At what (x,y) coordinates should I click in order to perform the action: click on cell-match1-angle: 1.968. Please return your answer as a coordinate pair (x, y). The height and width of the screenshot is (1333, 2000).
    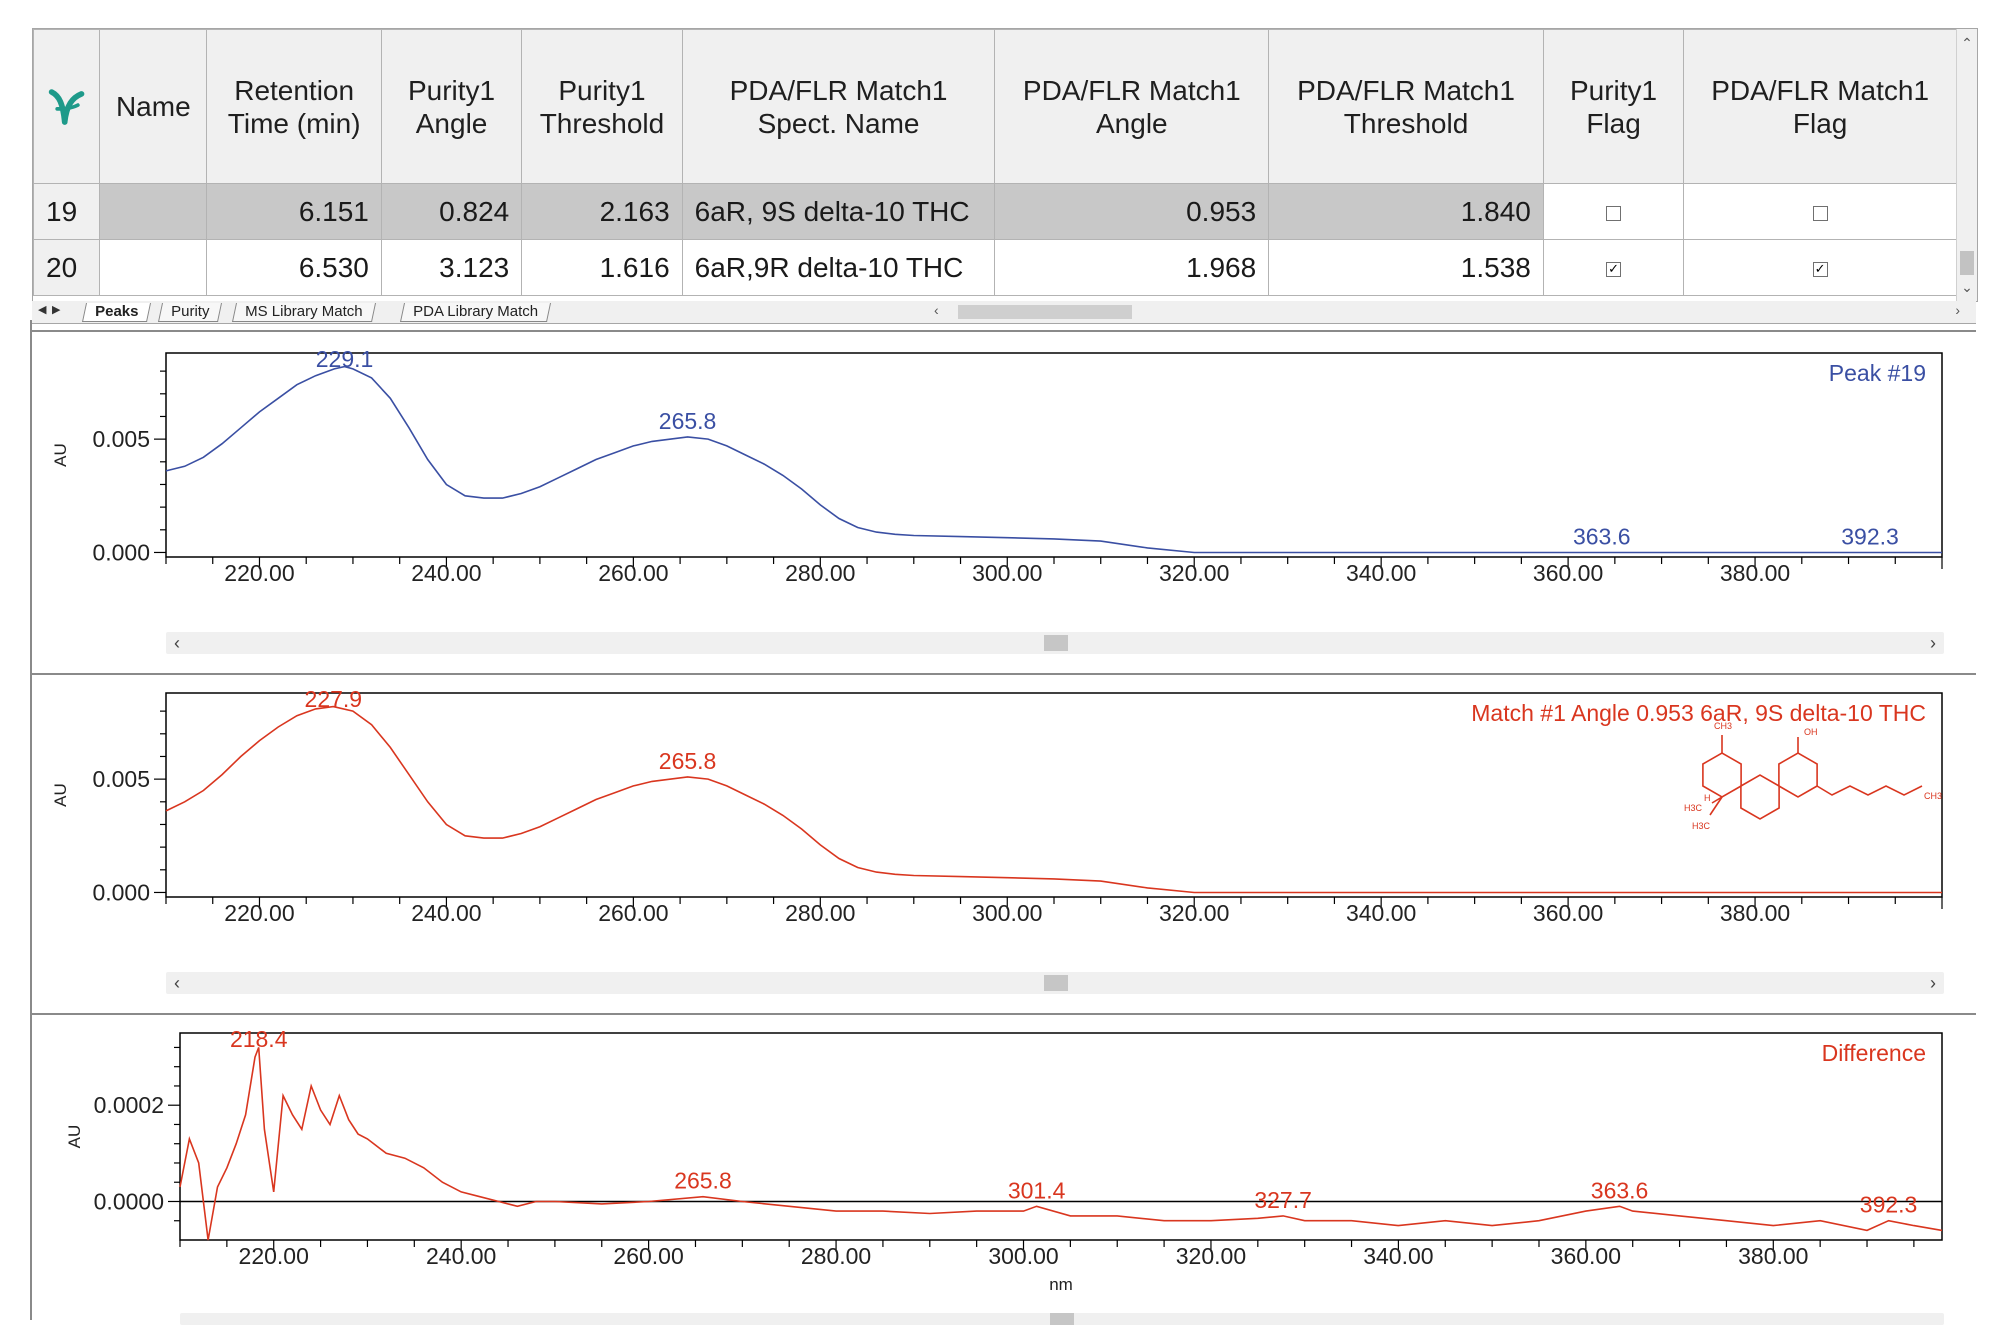
    Looking at the image, I should click on (1132, 267).